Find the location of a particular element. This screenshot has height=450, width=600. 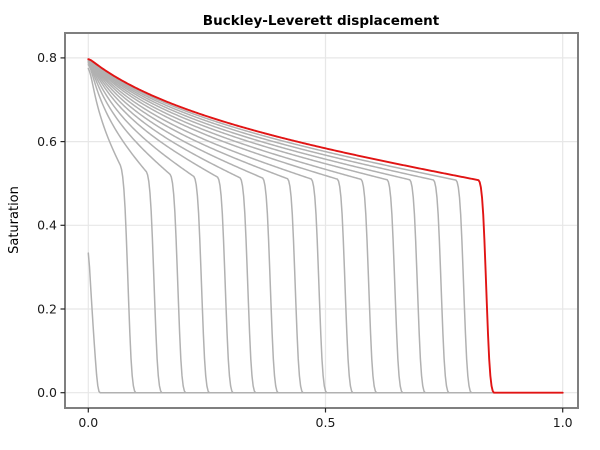

y-tick-label: 0.2 is located at coordinates (47, 308).